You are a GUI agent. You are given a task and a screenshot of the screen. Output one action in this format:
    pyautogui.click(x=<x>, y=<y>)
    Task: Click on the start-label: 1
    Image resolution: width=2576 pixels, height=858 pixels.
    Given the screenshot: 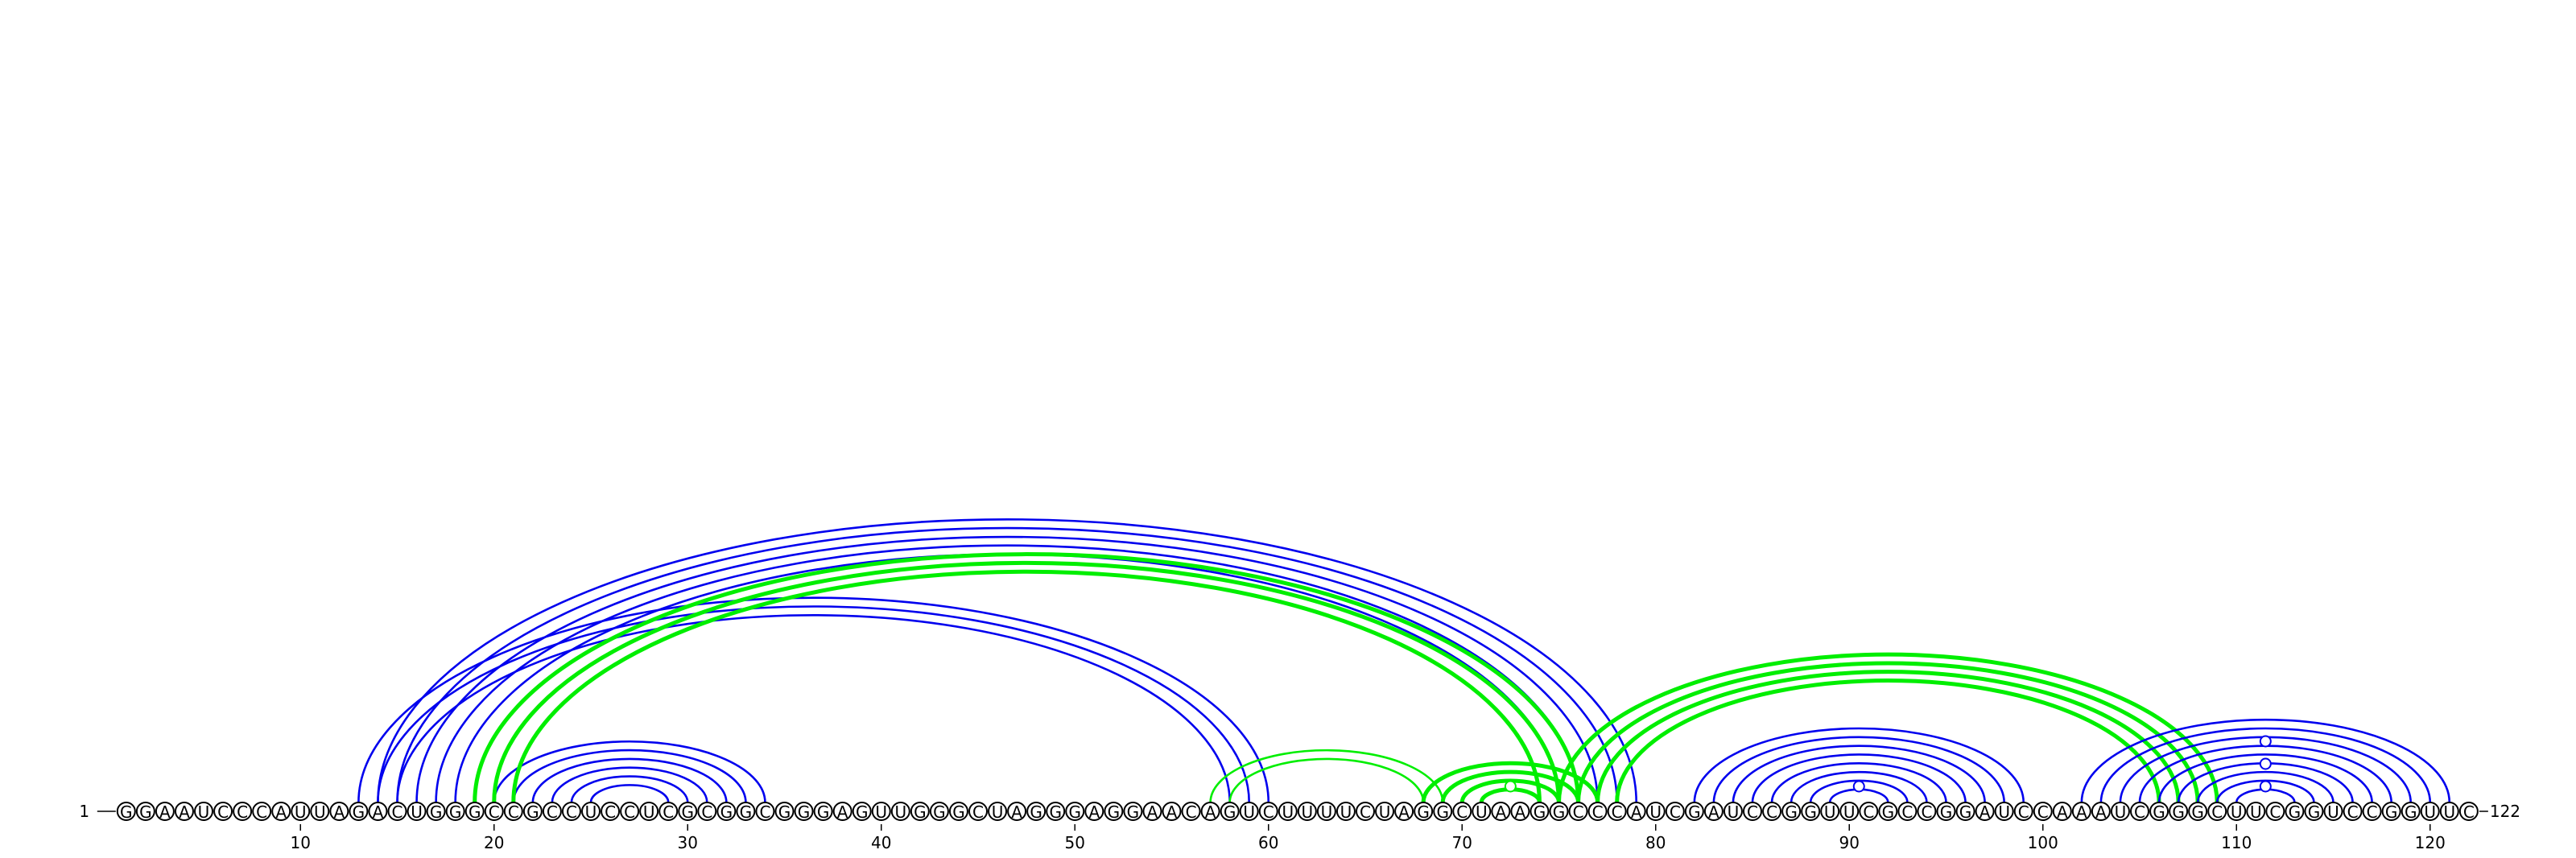 What is the action you would take?
    pyautogui.click(x=84, y=812)
    